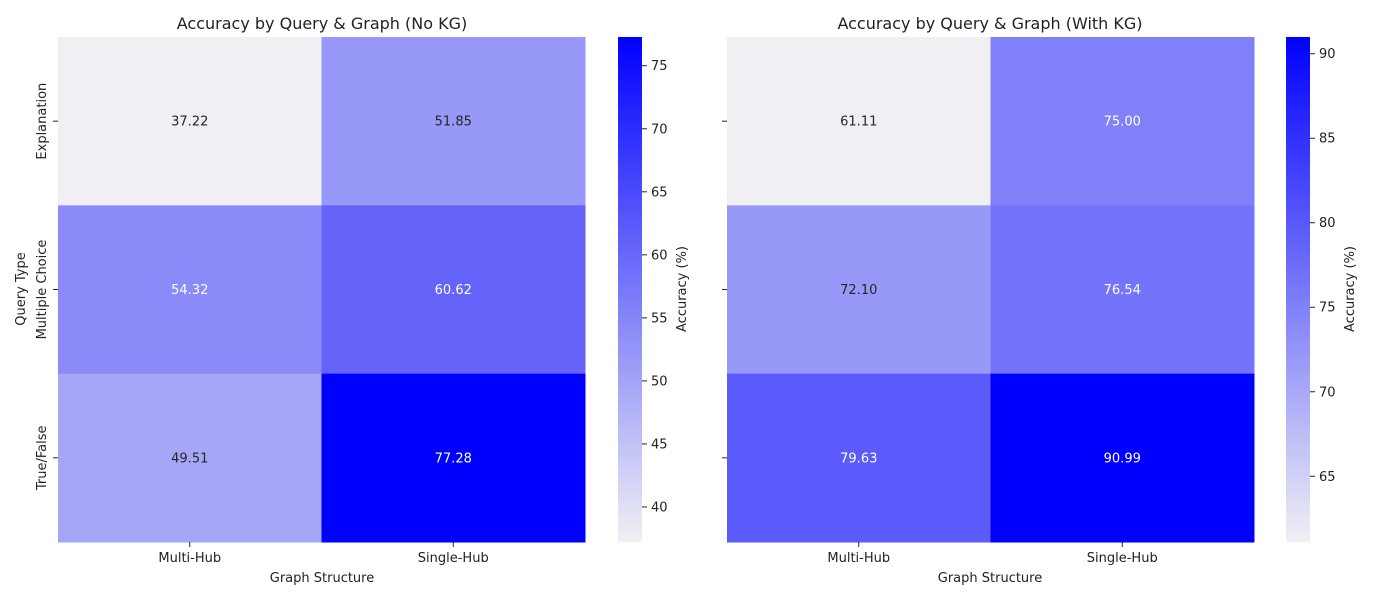 This screenshot has width=1400, height=600. What do you see at coordinates (42, 121) in the screenshot?
I see `y-tick-label: Explanation` at bounding box center [42, 121].